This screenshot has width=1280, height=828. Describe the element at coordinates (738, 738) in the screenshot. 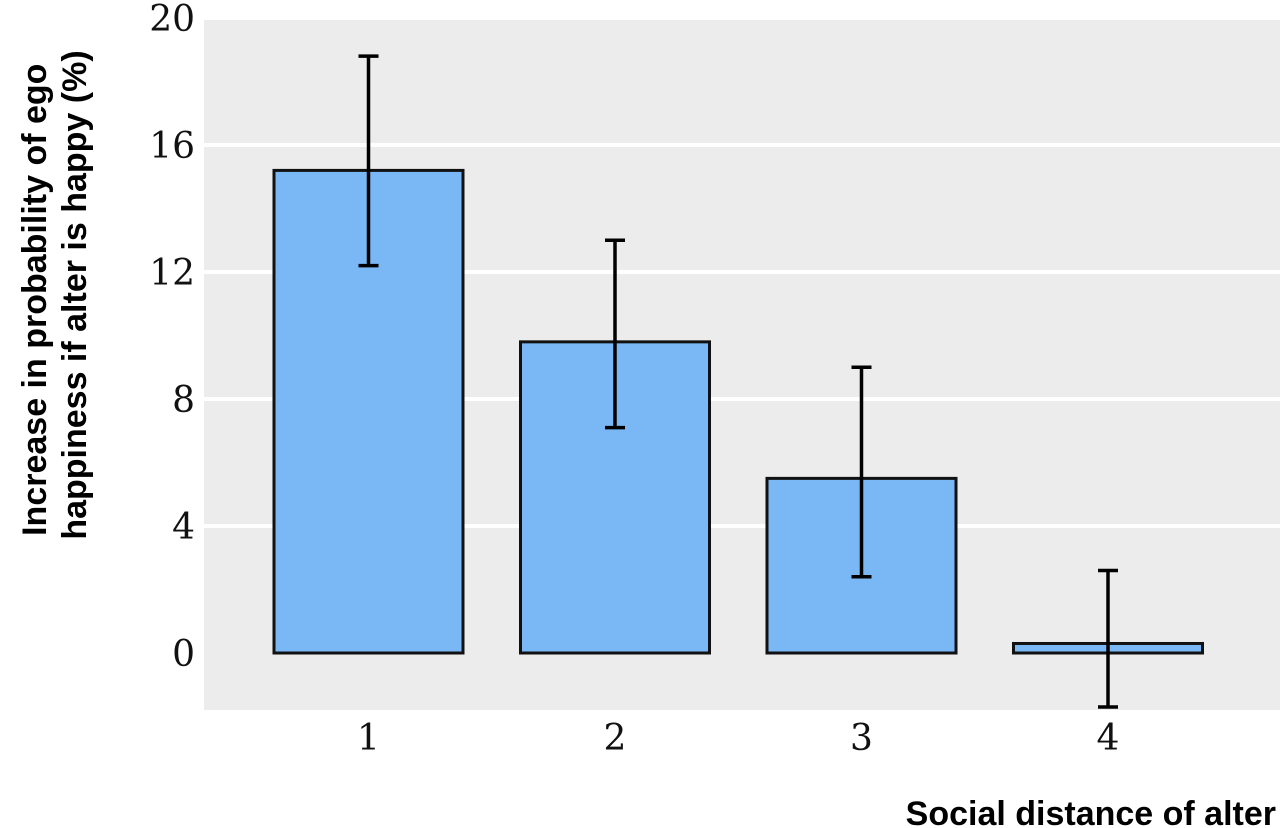

I see `x-tick-labels: 1 2 3 4` at that location.